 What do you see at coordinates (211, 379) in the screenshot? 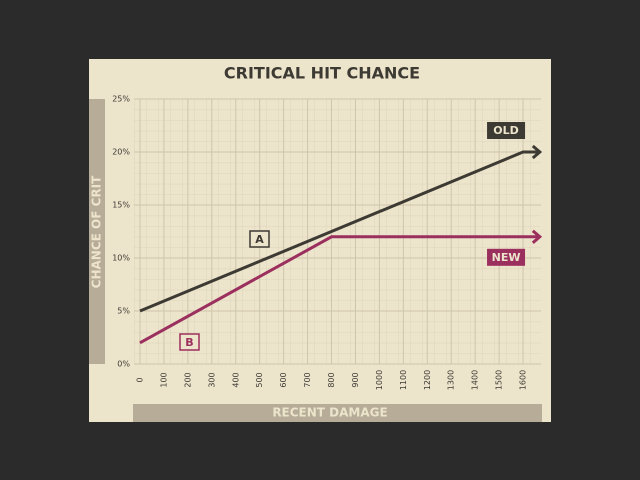
I see `x-tick-label: 300` at bounding box center [211, 379].